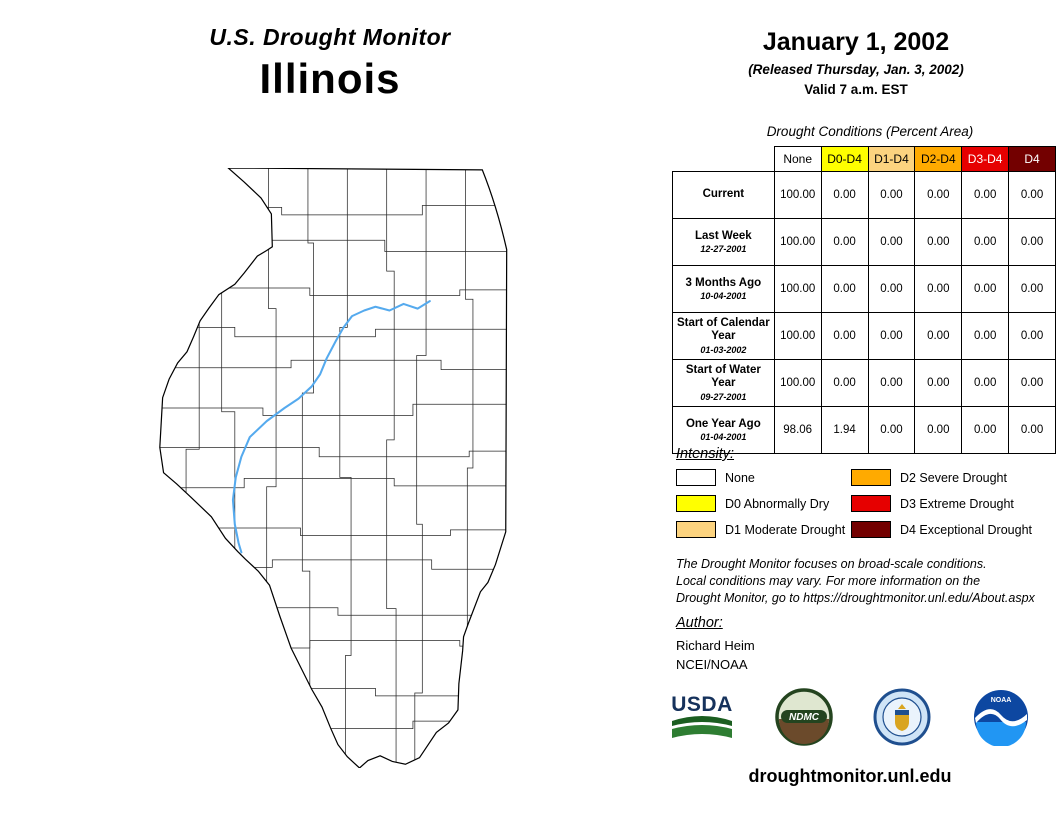 This screenshot has width=1056, height=816. What do you see at coordinates (705, 454) in the screenshot?
I see `legend-title: Intensity:` at bounding box center [705, 454].